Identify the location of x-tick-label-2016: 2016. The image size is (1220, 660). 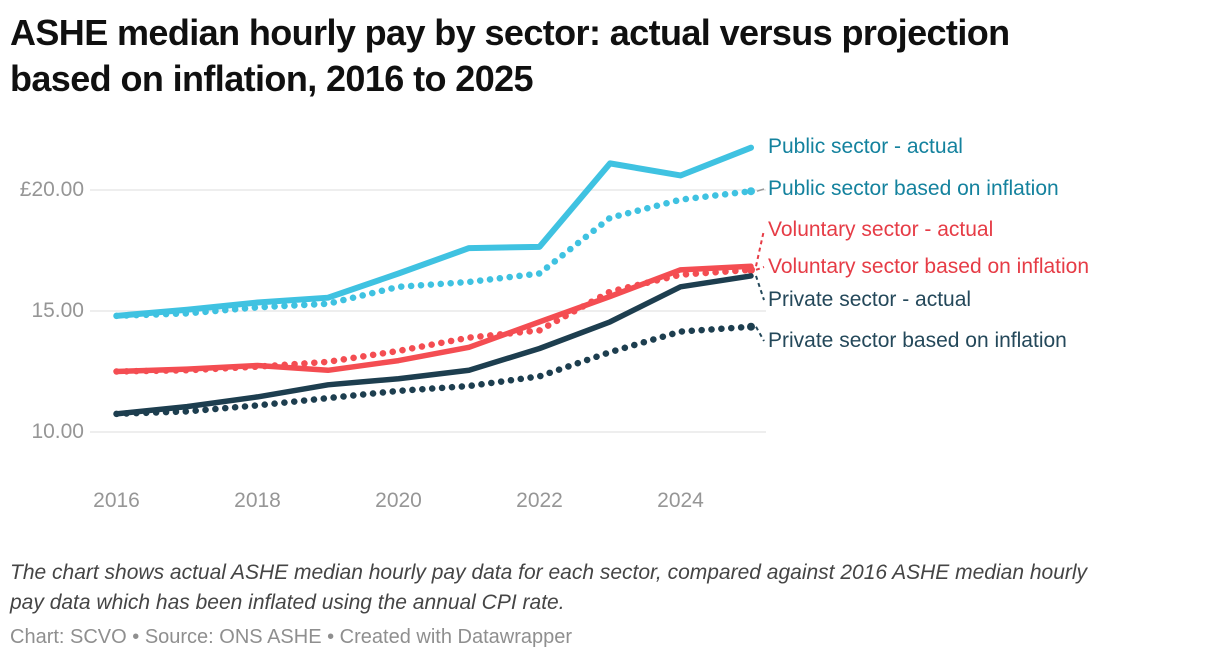
(116, 500).